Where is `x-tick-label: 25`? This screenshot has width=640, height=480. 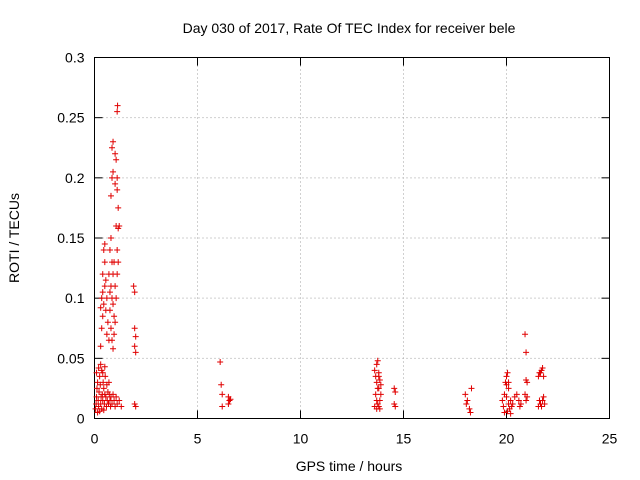 x-tick-label: 25 is located at coordinates (610, 439).